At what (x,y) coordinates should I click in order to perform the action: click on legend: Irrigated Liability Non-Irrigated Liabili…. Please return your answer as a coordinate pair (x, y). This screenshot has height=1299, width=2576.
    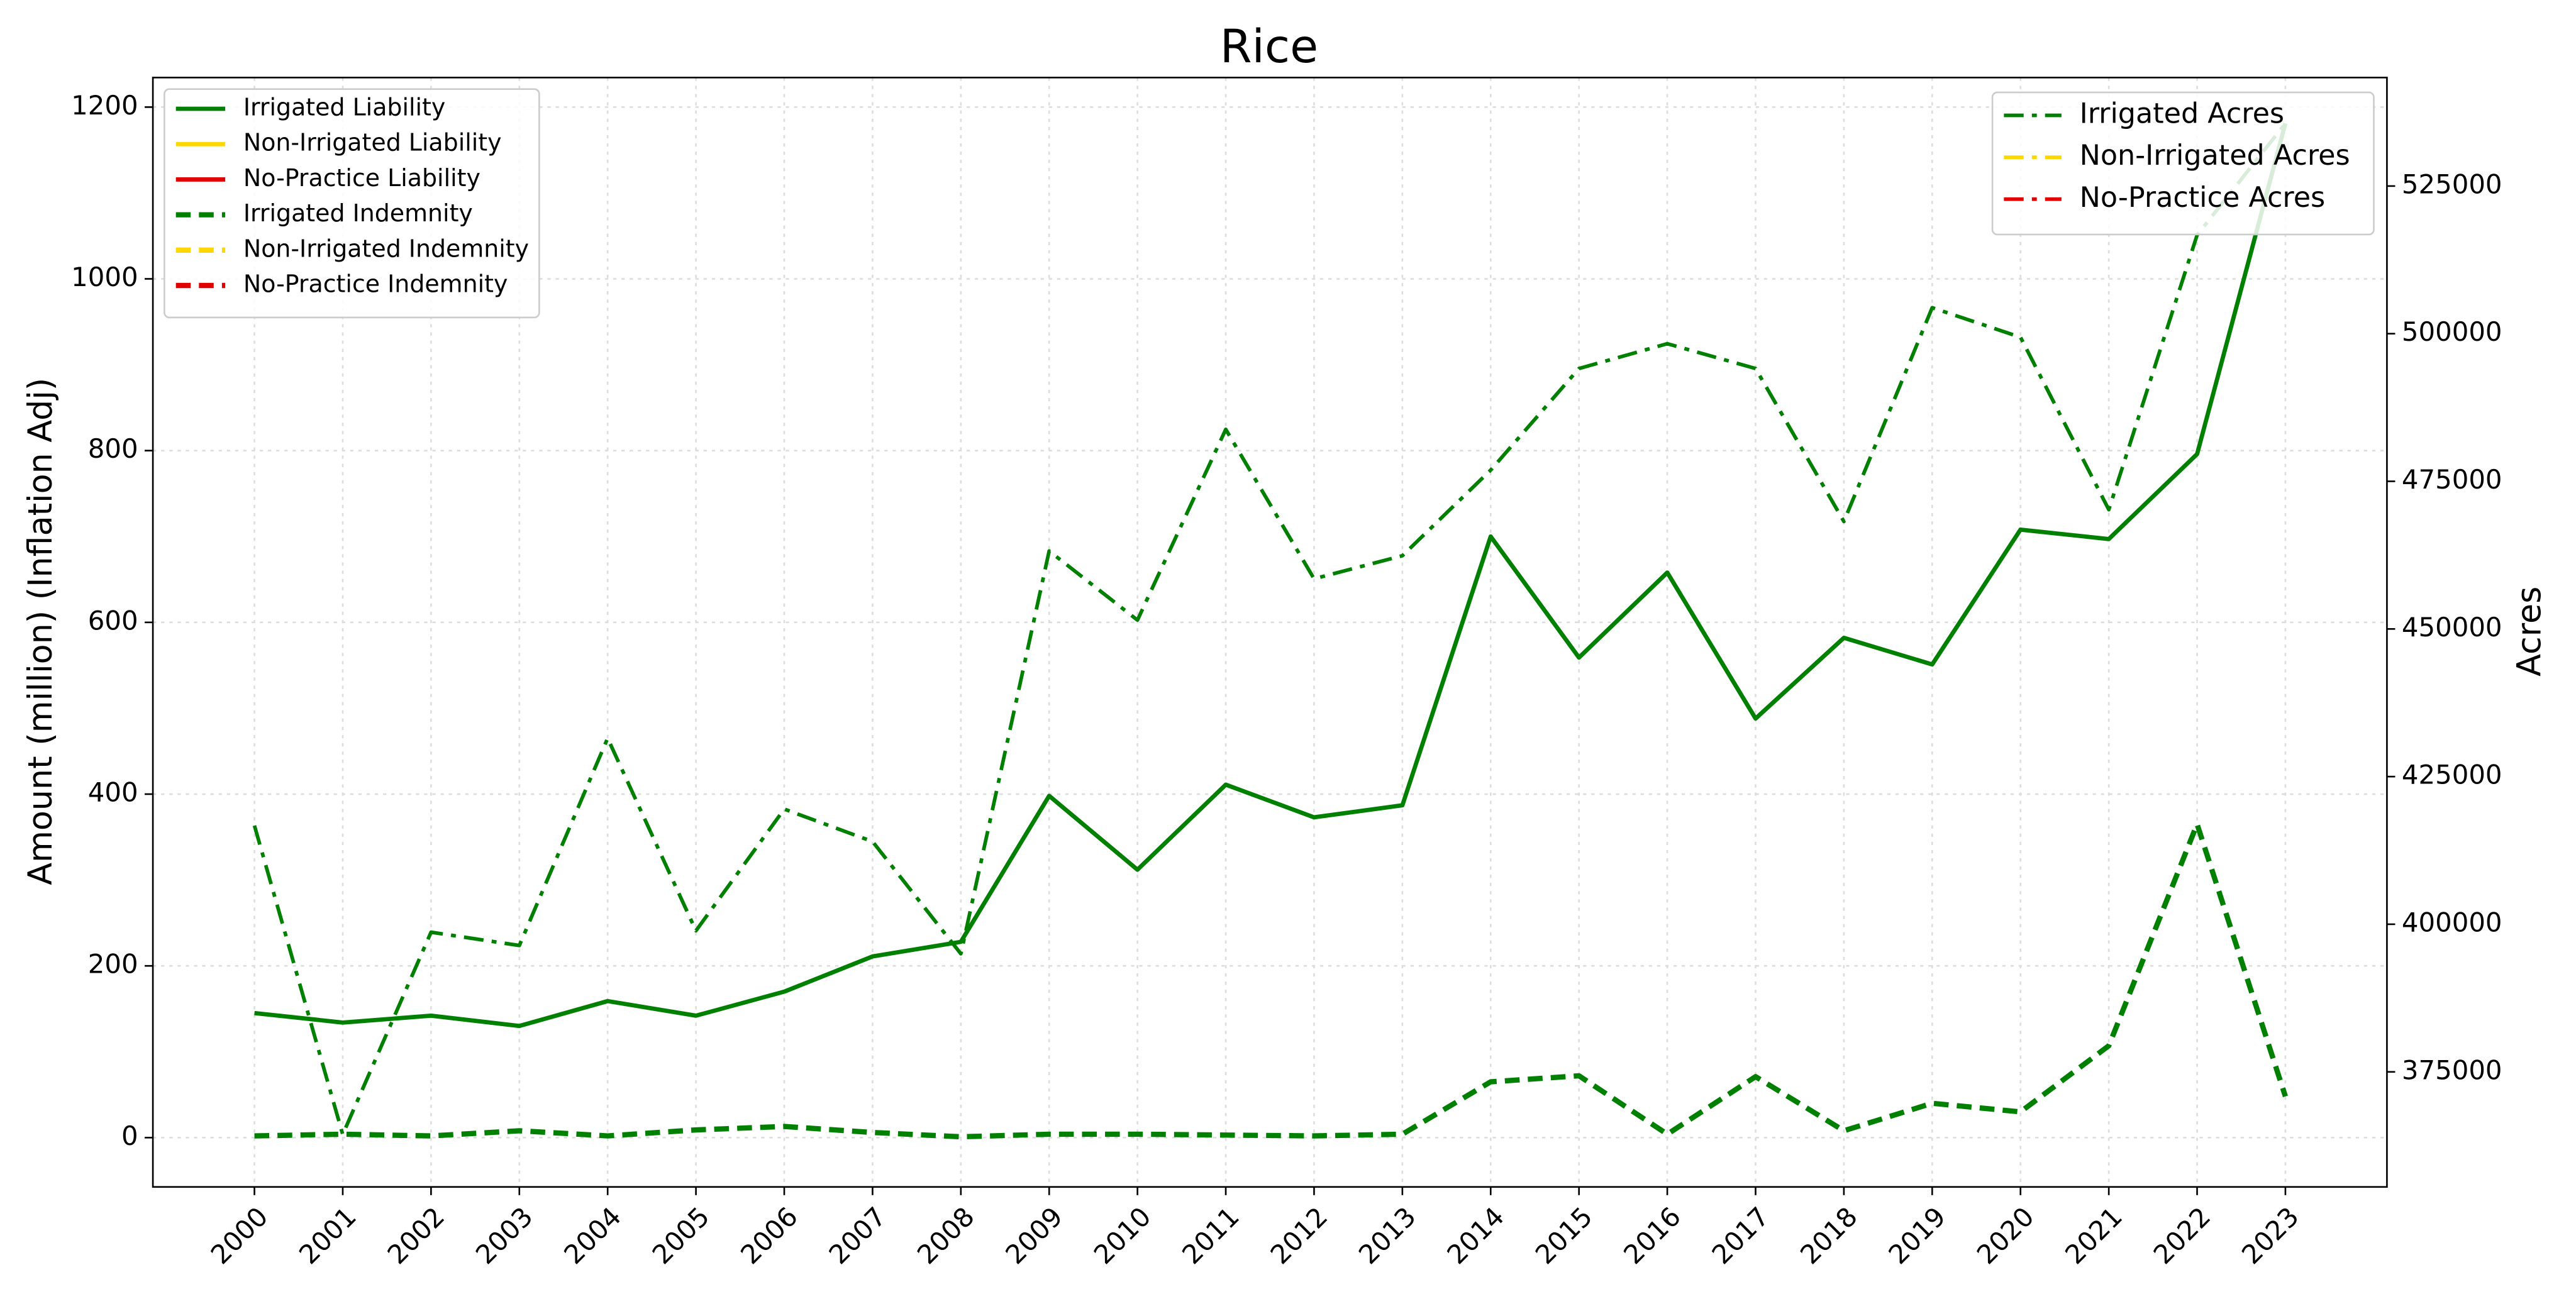
    Looking at the image, I should click on (352, 203).